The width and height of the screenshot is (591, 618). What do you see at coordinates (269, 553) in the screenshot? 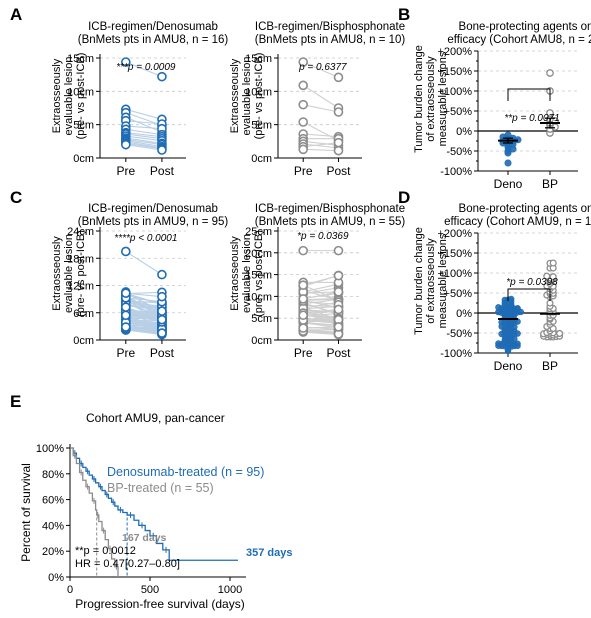
I see `median-label-deno: 357 days` at bounding box center [269, 553].